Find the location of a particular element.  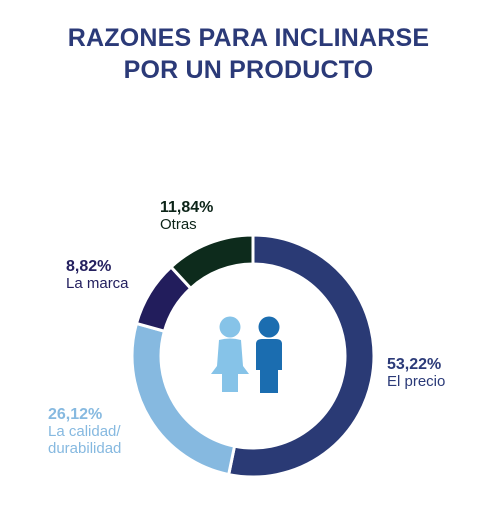

slice-name: Otras is located at coordinates (178, 224).